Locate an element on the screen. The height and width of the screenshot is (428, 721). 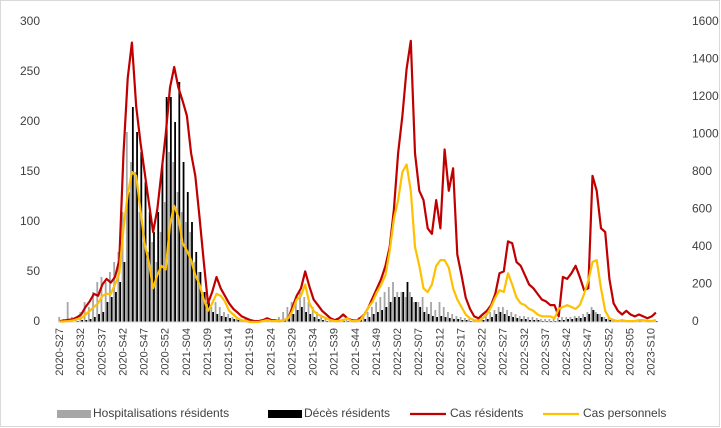
x-tick-label: 2021-S49 is located at coordinates (377, 352).